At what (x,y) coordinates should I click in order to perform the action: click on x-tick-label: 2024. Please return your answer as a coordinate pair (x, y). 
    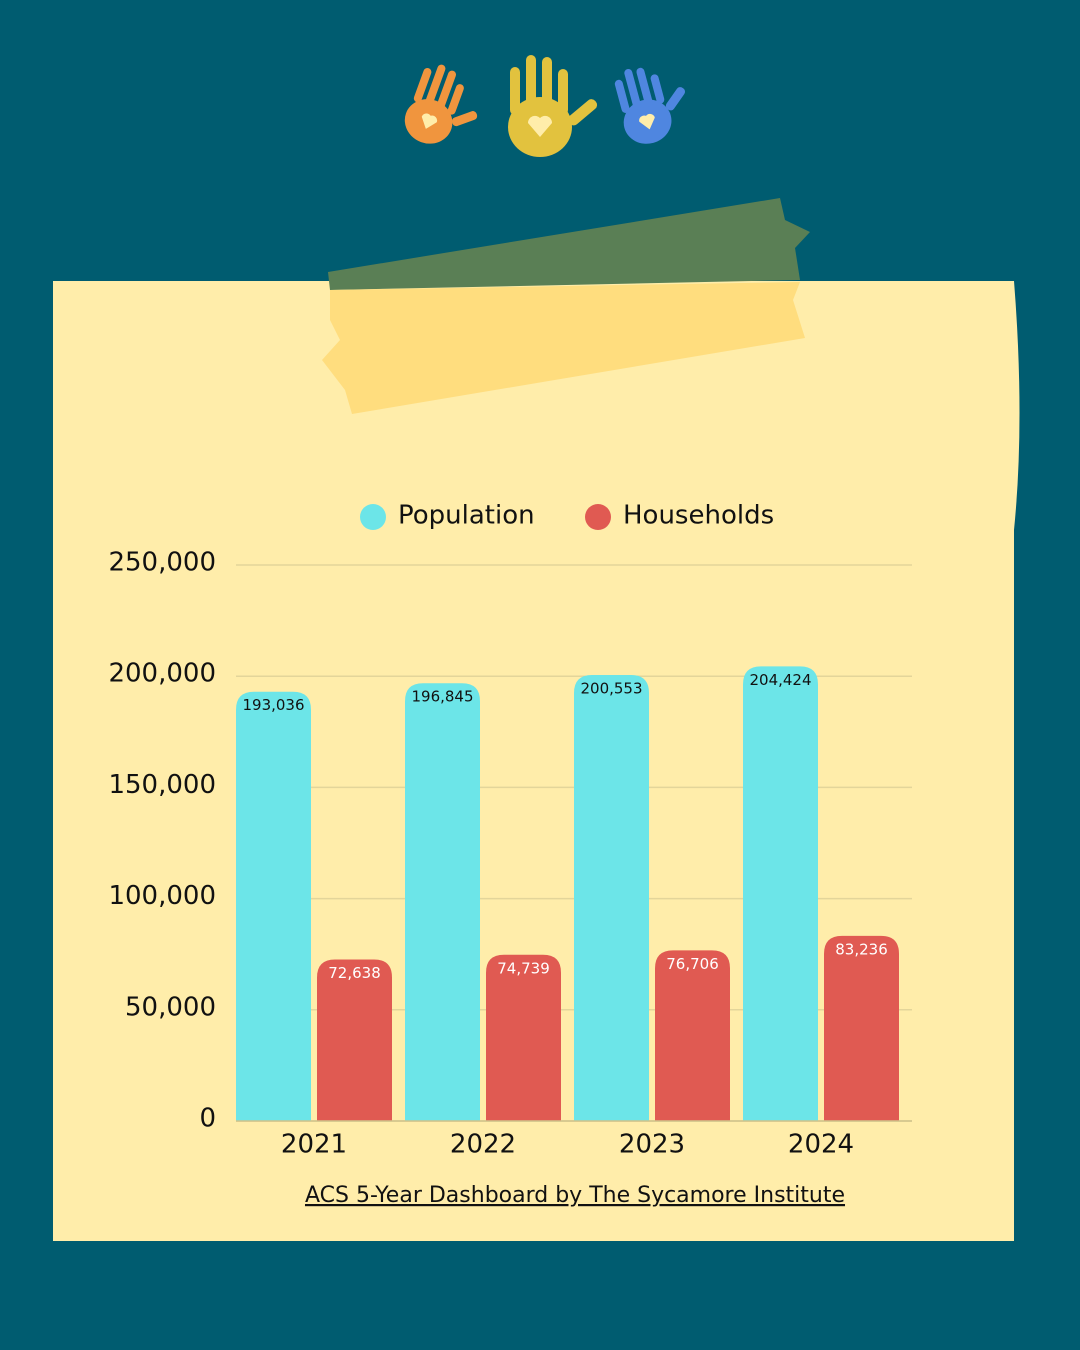
    Looking at the image, I should click on (821, 1145).